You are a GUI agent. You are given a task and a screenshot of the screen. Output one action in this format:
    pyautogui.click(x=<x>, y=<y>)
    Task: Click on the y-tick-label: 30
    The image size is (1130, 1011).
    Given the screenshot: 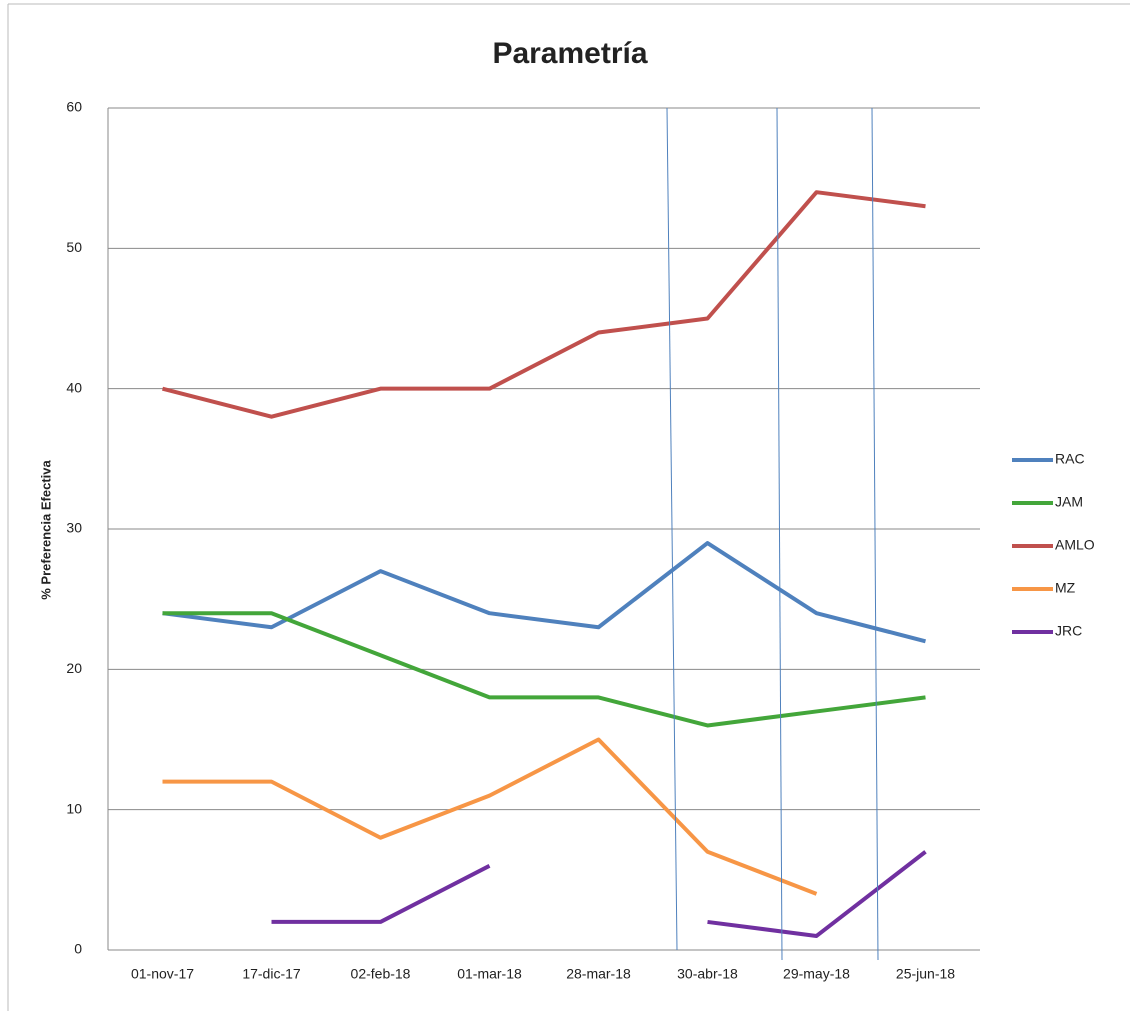 What is the action you would take?
    pyautogui.click(x=74, y=528)
    